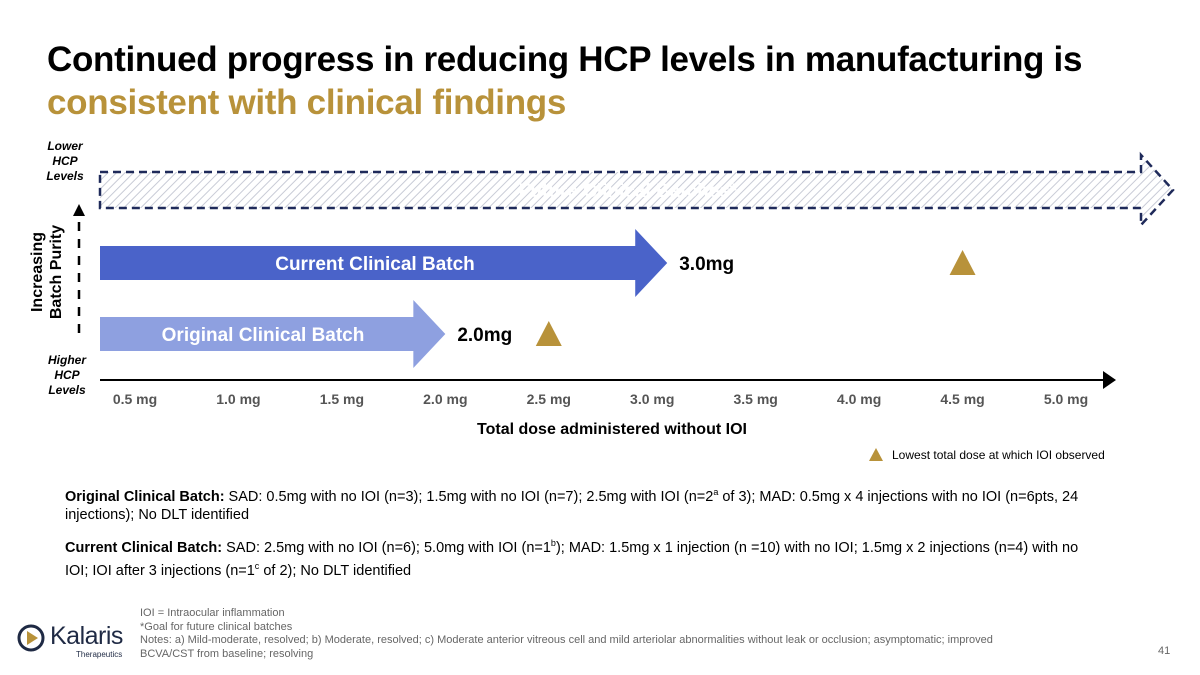  I want to click on dose-label-current-clinical-batch: 3.0mg, so click(706, 264).